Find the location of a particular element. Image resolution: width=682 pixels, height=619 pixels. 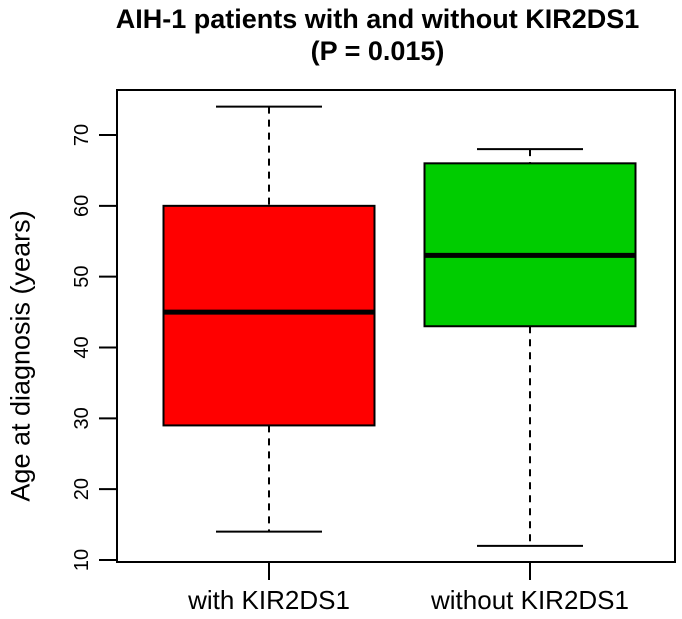

y-tick-label: 70 is located at coordinates (82, 135).